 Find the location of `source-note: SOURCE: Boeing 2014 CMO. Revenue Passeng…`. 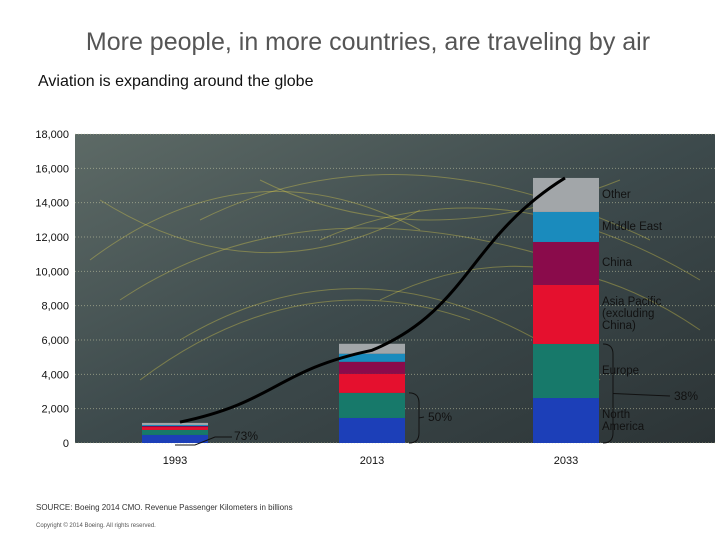

source-note: SOURCE: Boeing 2014 CMO. Revenue Passeng… is located at coordinates (164, 507).